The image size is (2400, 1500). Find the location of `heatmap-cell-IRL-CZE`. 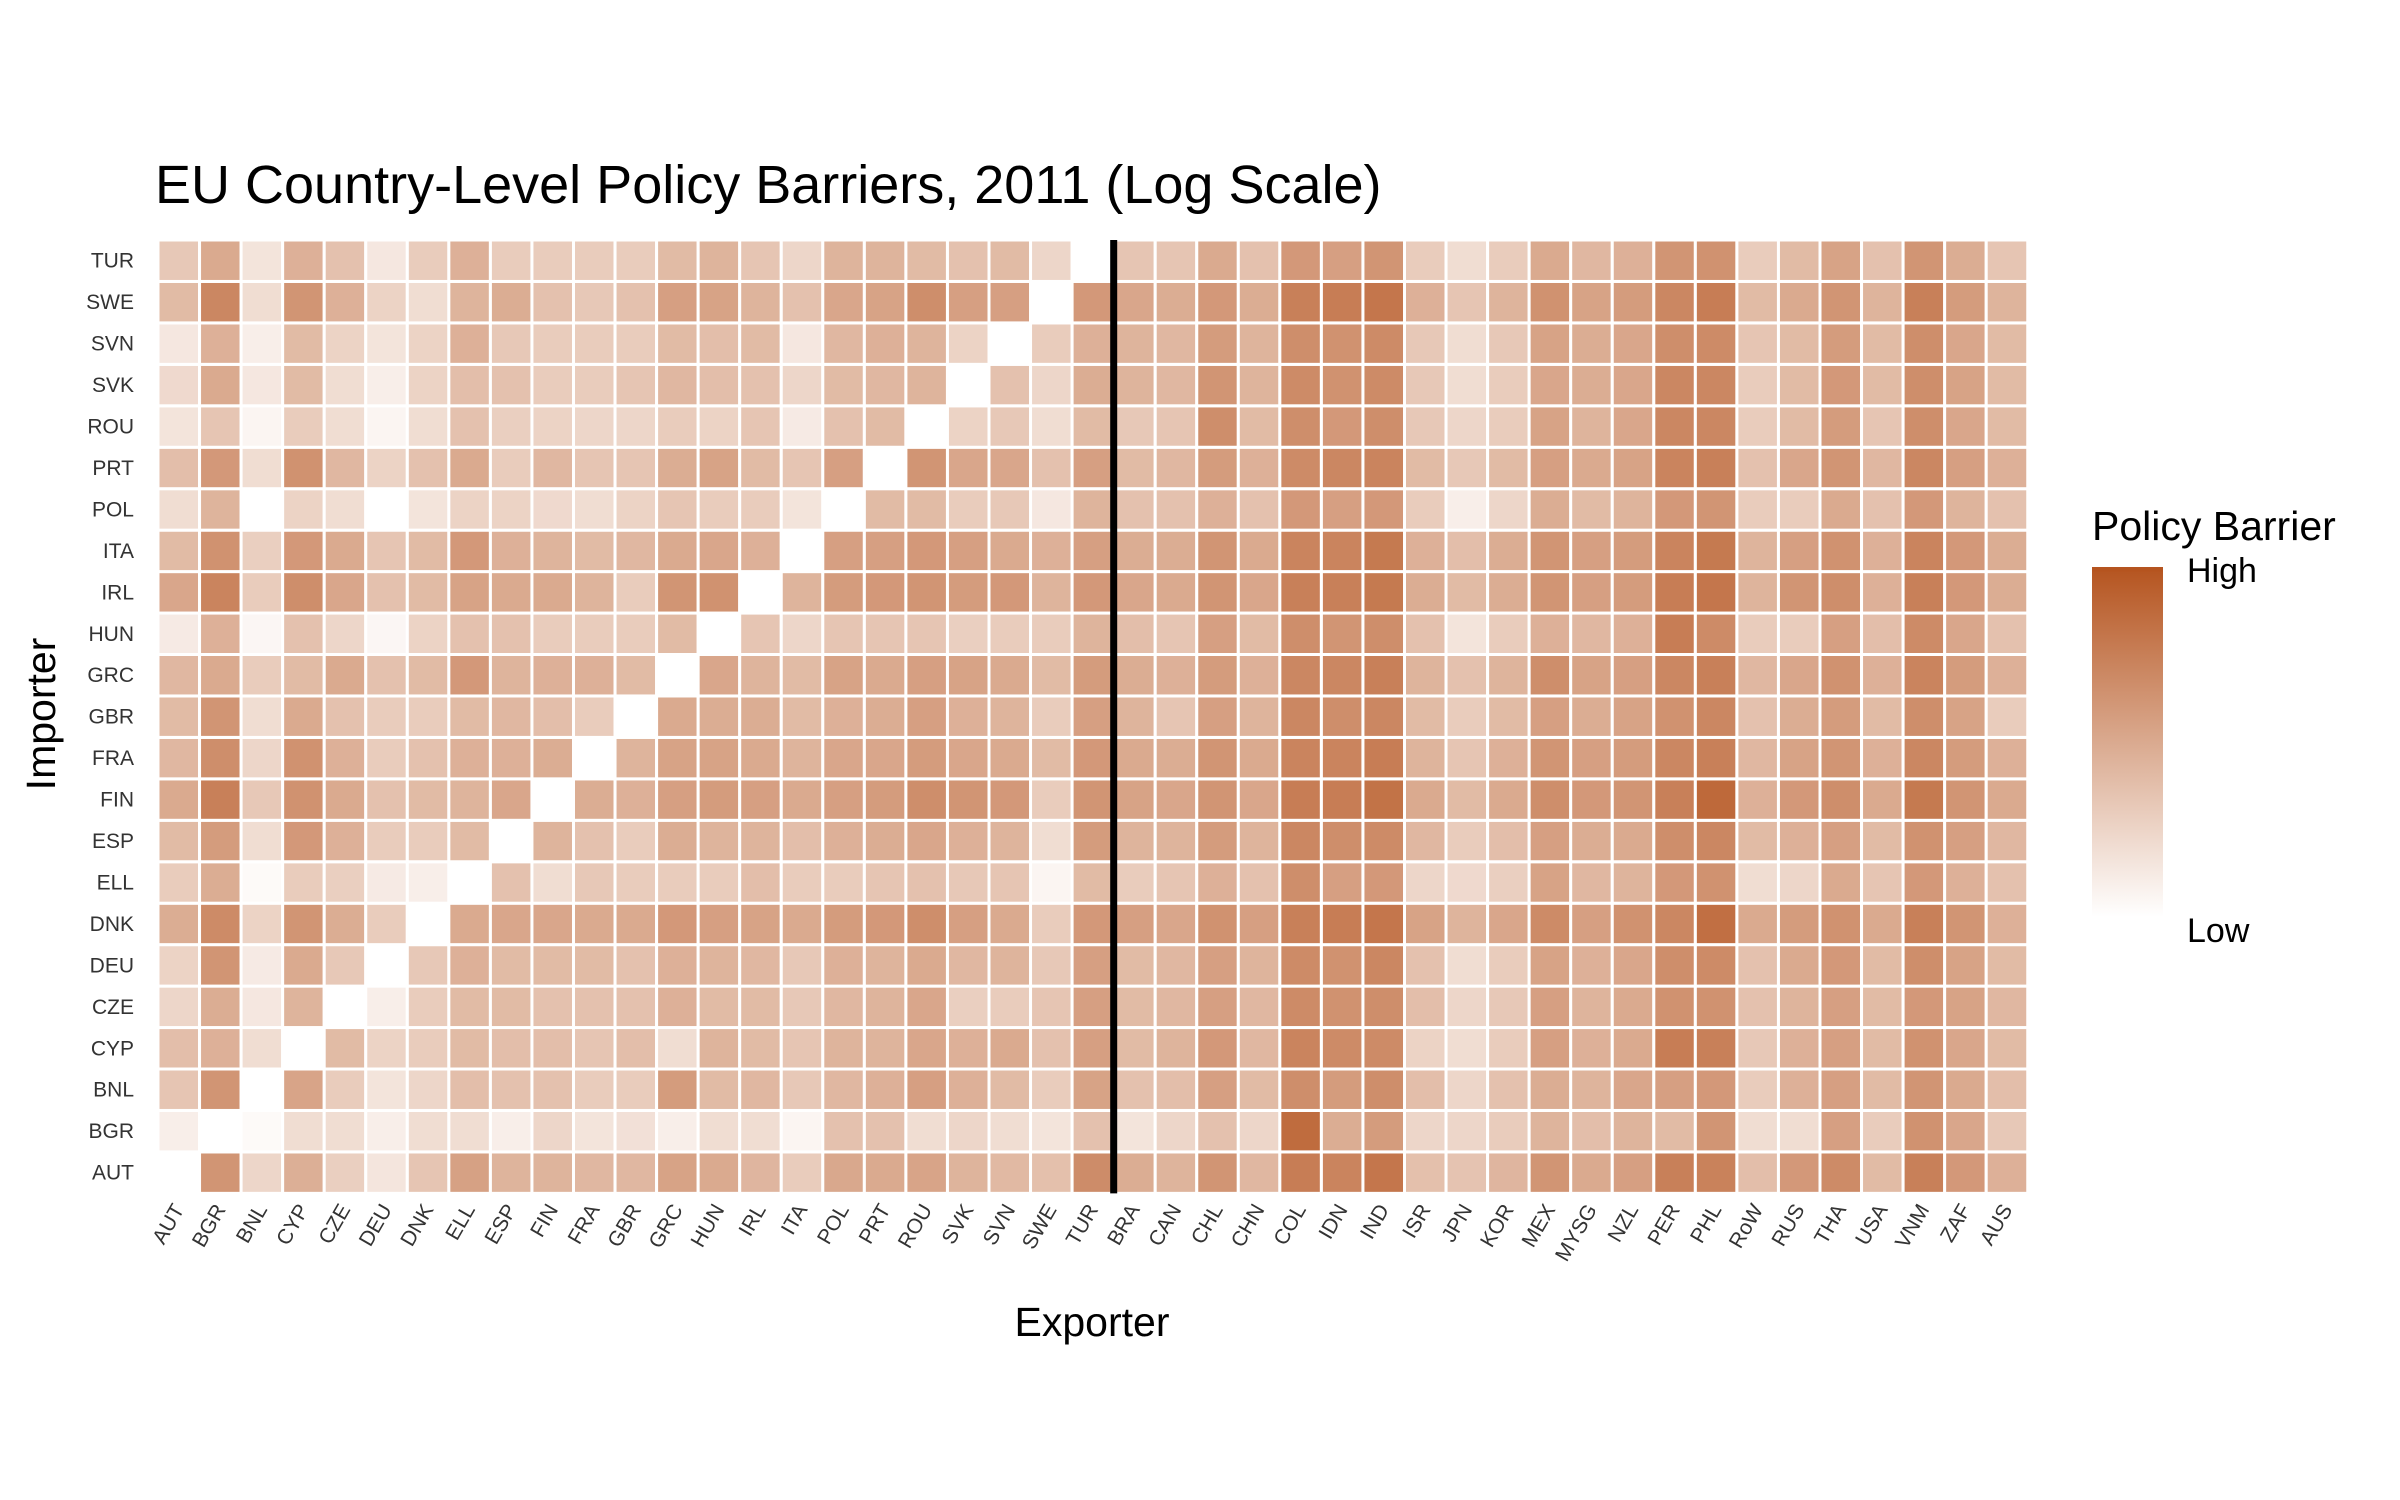

heatmap-cell-IRL-CZE is located at coordinates (345, 592).